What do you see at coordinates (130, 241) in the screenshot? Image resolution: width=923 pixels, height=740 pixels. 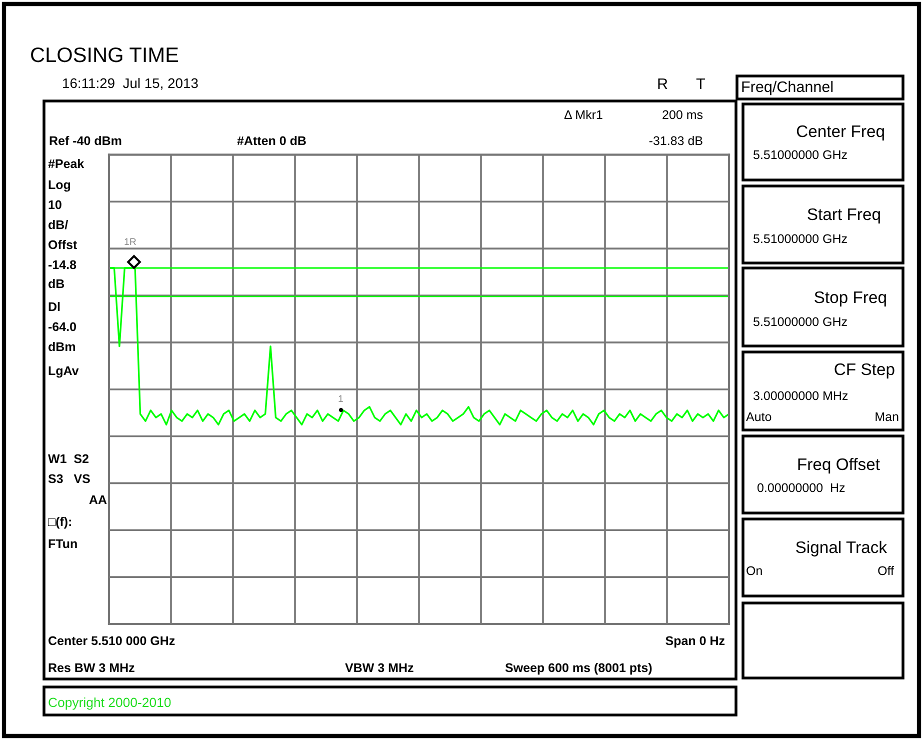 I see `text: 1R` at bounding box center [130, 241].